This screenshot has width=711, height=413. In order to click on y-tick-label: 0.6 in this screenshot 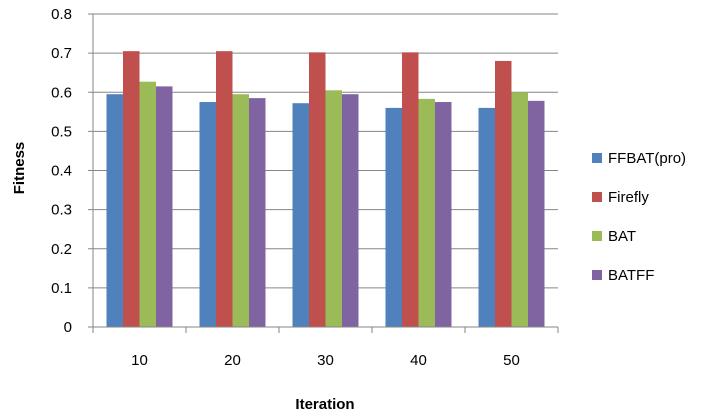, I will do `click(61, 92)`.